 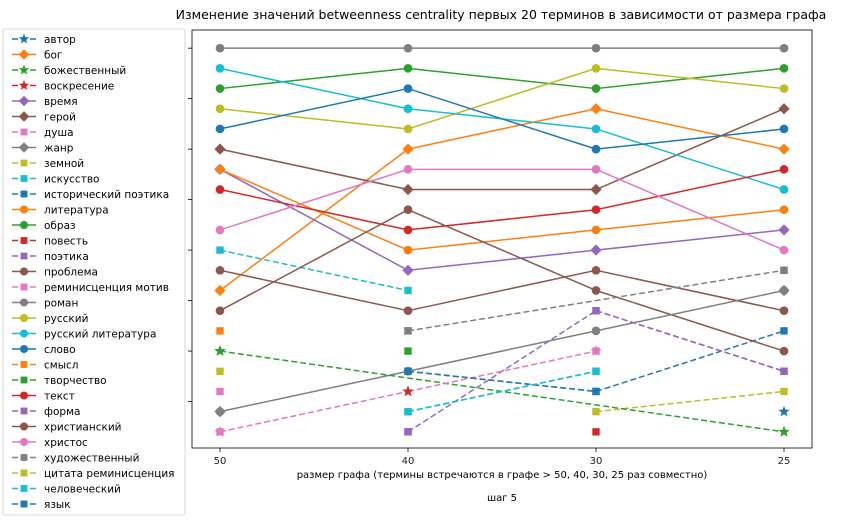 I want to click on legend-label: литература, so click(x=76, y=210).